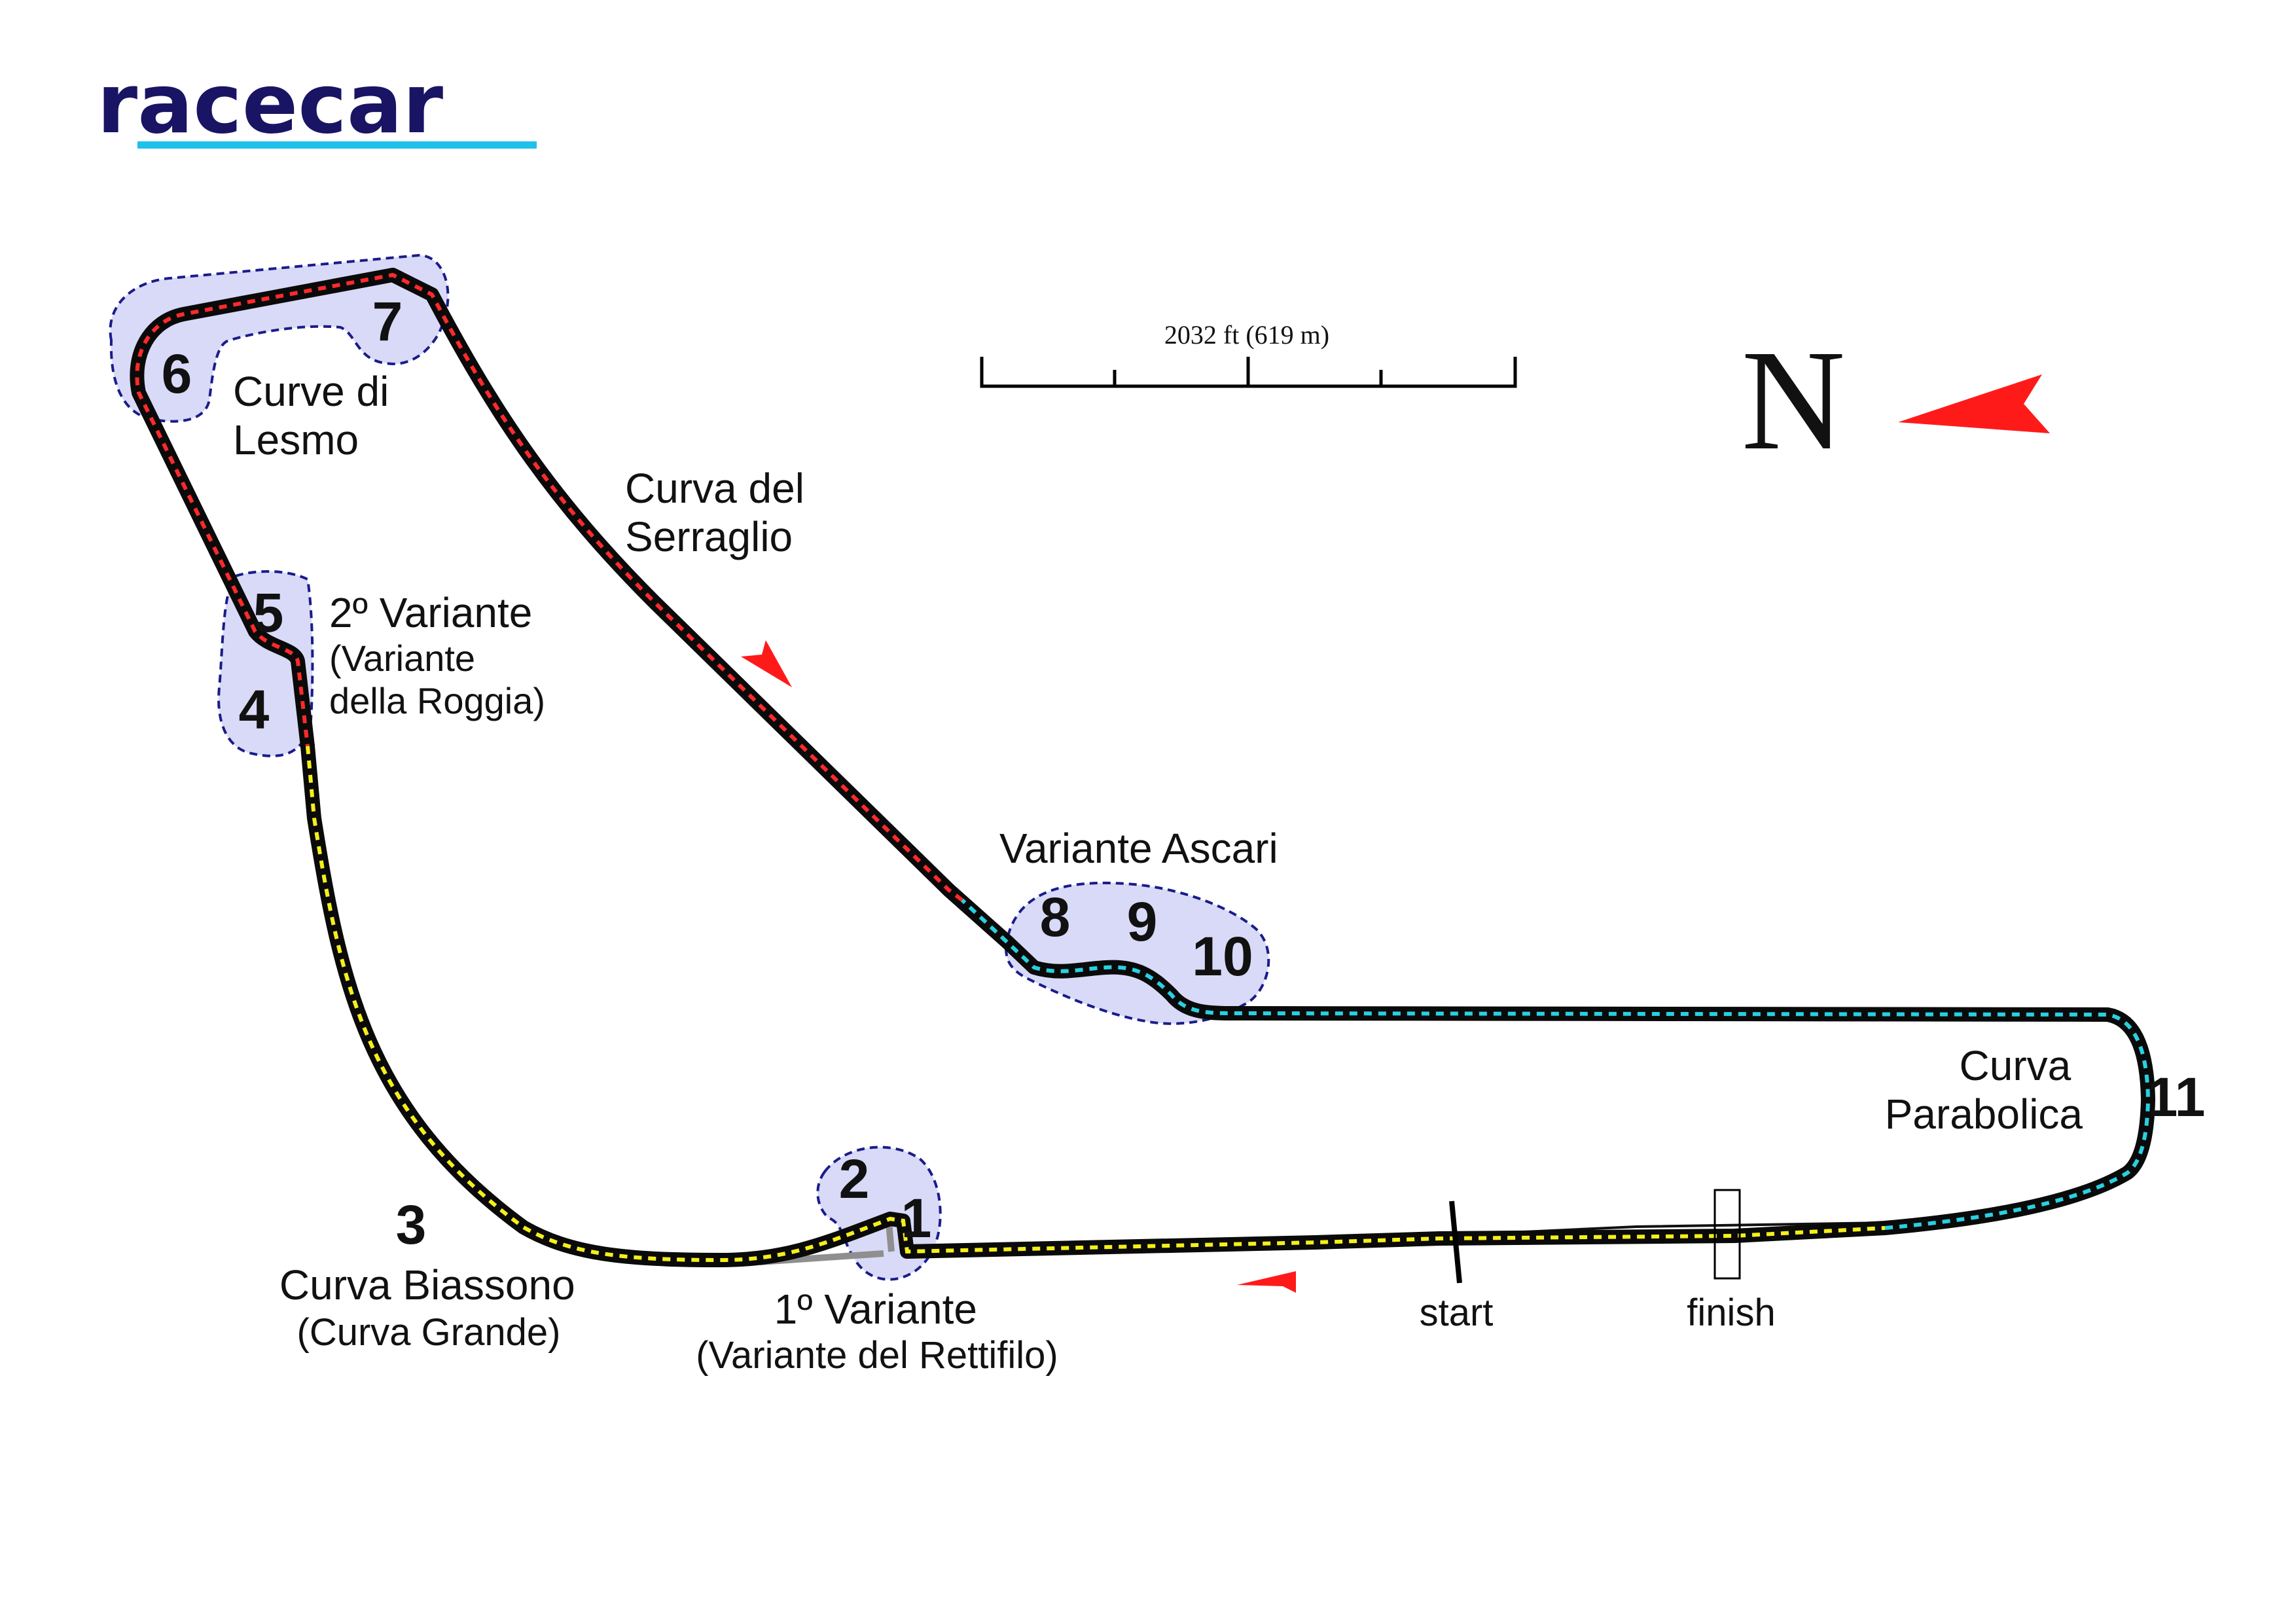 This screenshot has width=2296, height=1624. What do you see at coordinates (1731, 1261) in the screenshot?
I see `finish-line: finish` at bounding box center [1731, 1261].